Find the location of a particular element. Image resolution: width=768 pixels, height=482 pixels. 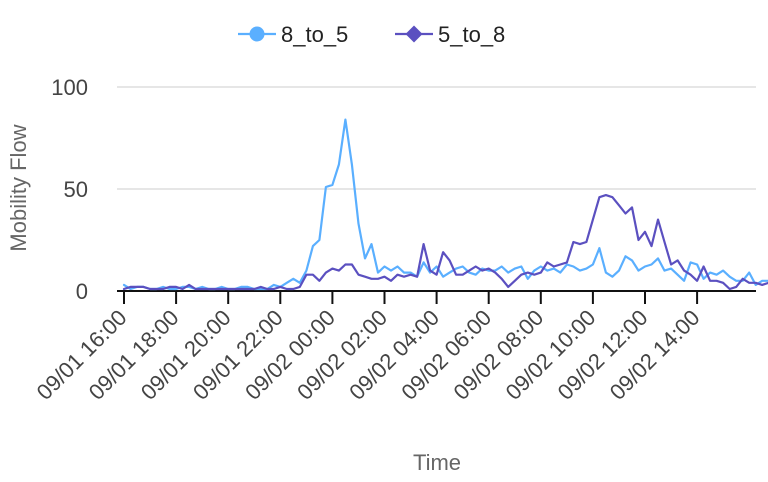

legend-label: 8_to_5 is located at coordinates (314, 34).